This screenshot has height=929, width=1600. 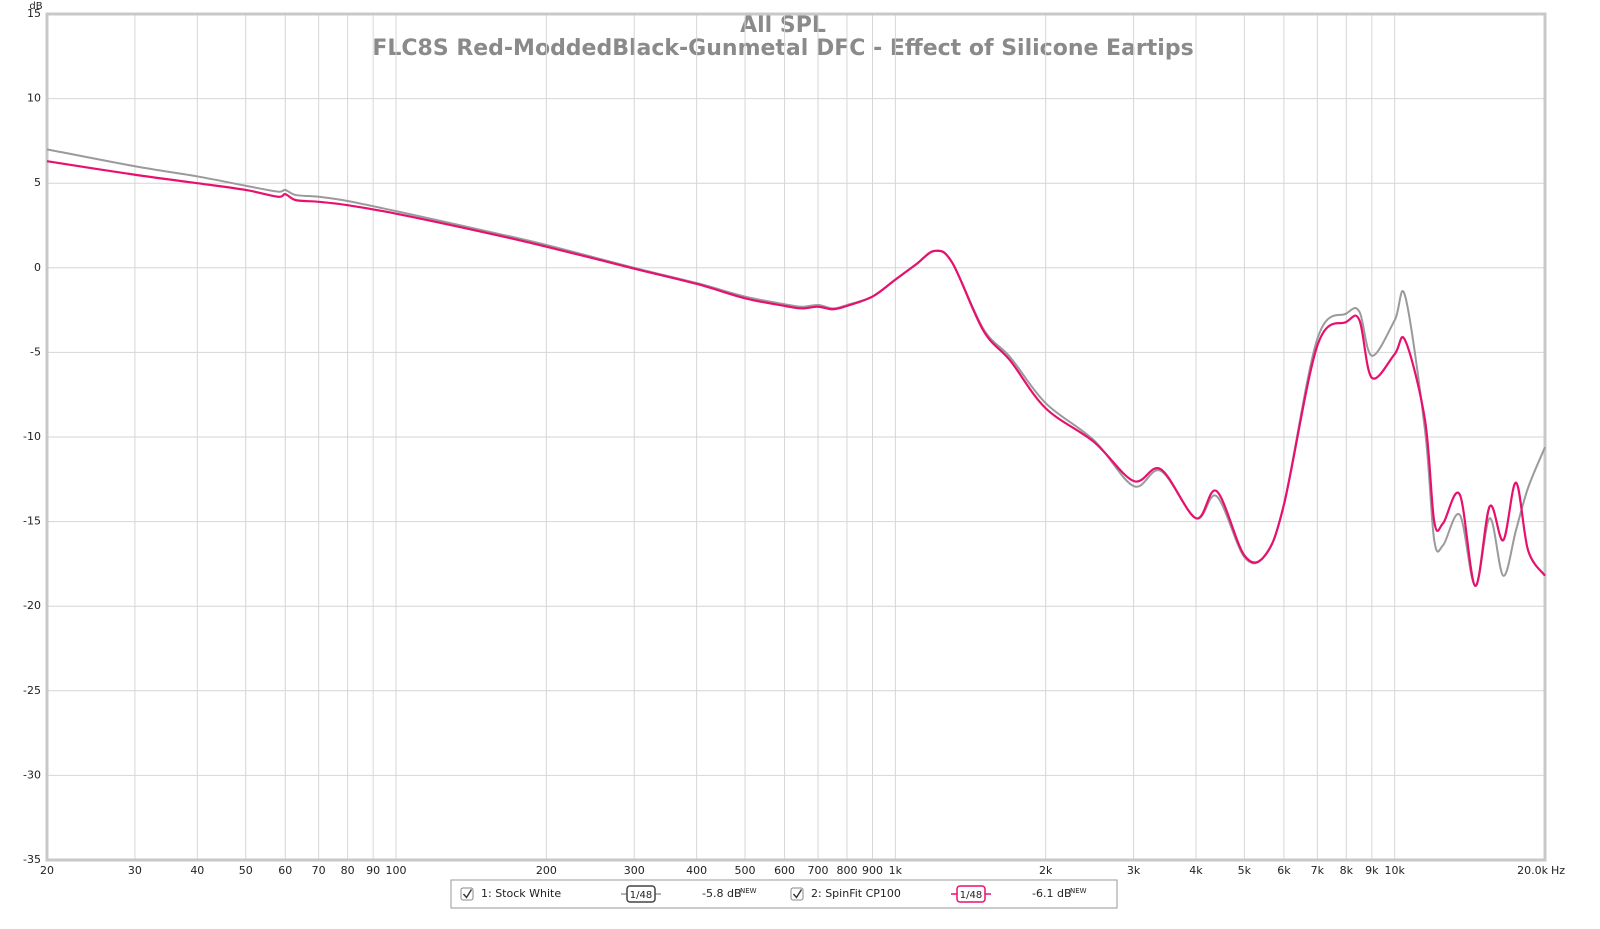 I want to click on legend-box, so click(x=784, y=894).